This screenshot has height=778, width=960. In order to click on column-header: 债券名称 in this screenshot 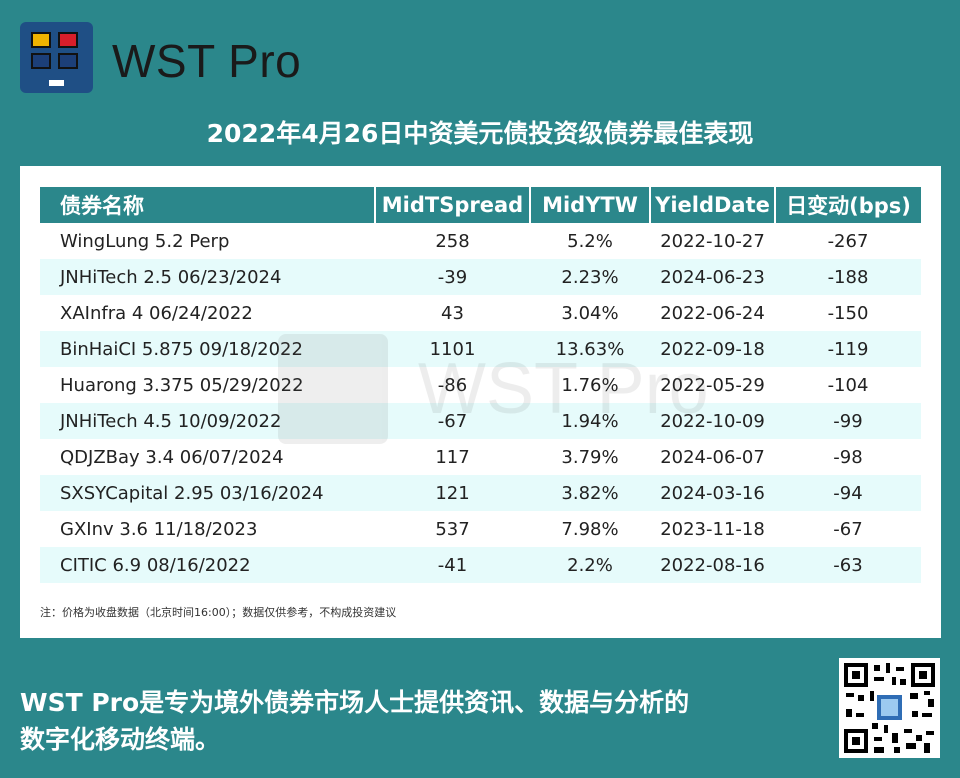, I will do `click(208, 205)`.